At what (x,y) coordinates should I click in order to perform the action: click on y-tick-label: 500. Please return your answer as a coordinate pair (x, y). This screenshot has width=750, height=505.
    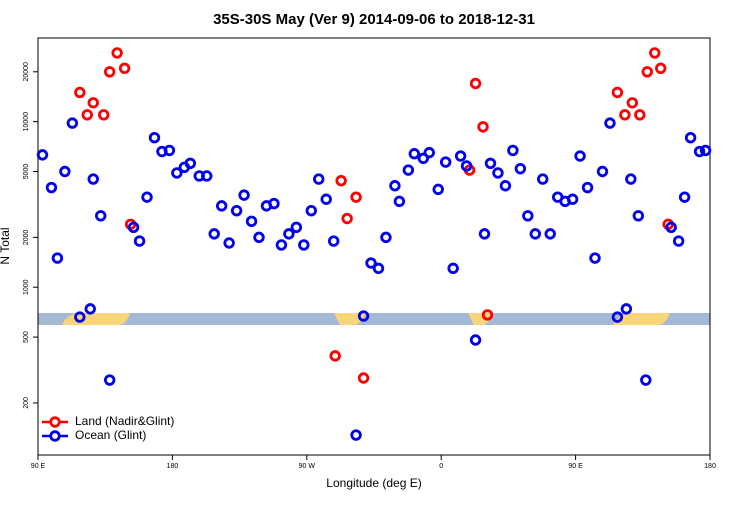
    Looking at the image, I should click on (26, 337).